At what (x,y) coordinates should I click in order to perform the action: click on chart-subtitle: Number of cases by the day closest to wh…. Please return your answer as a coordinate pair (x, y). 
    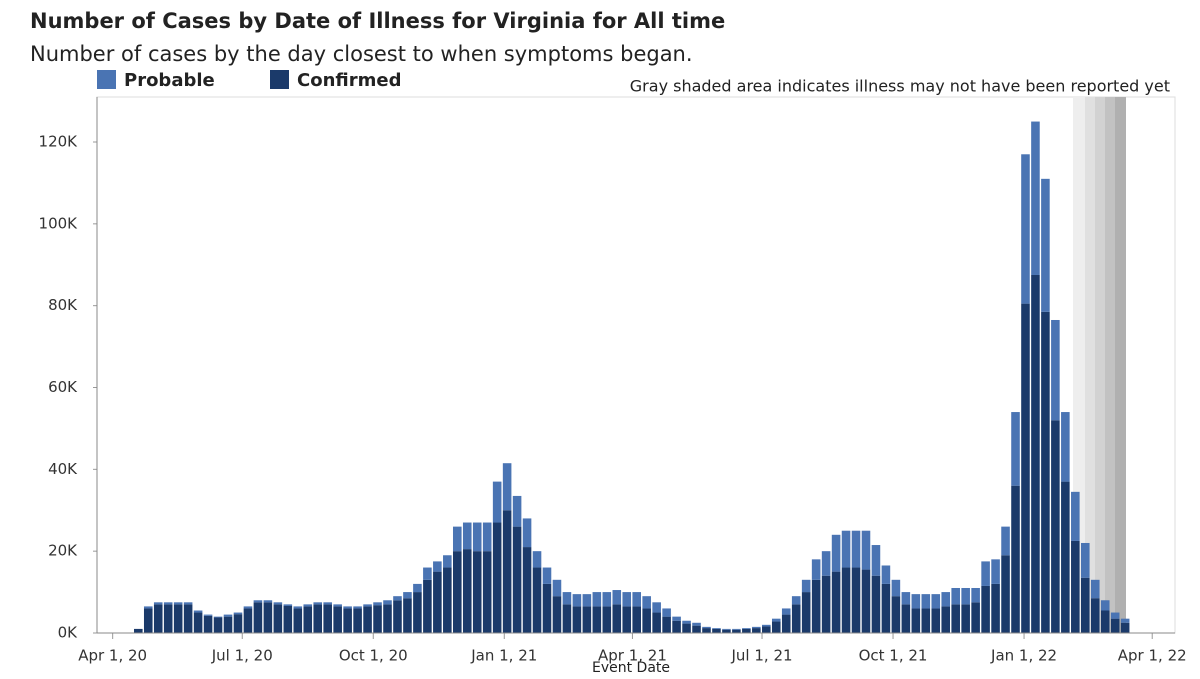
    Looking at the image, I should click on (361, 54).